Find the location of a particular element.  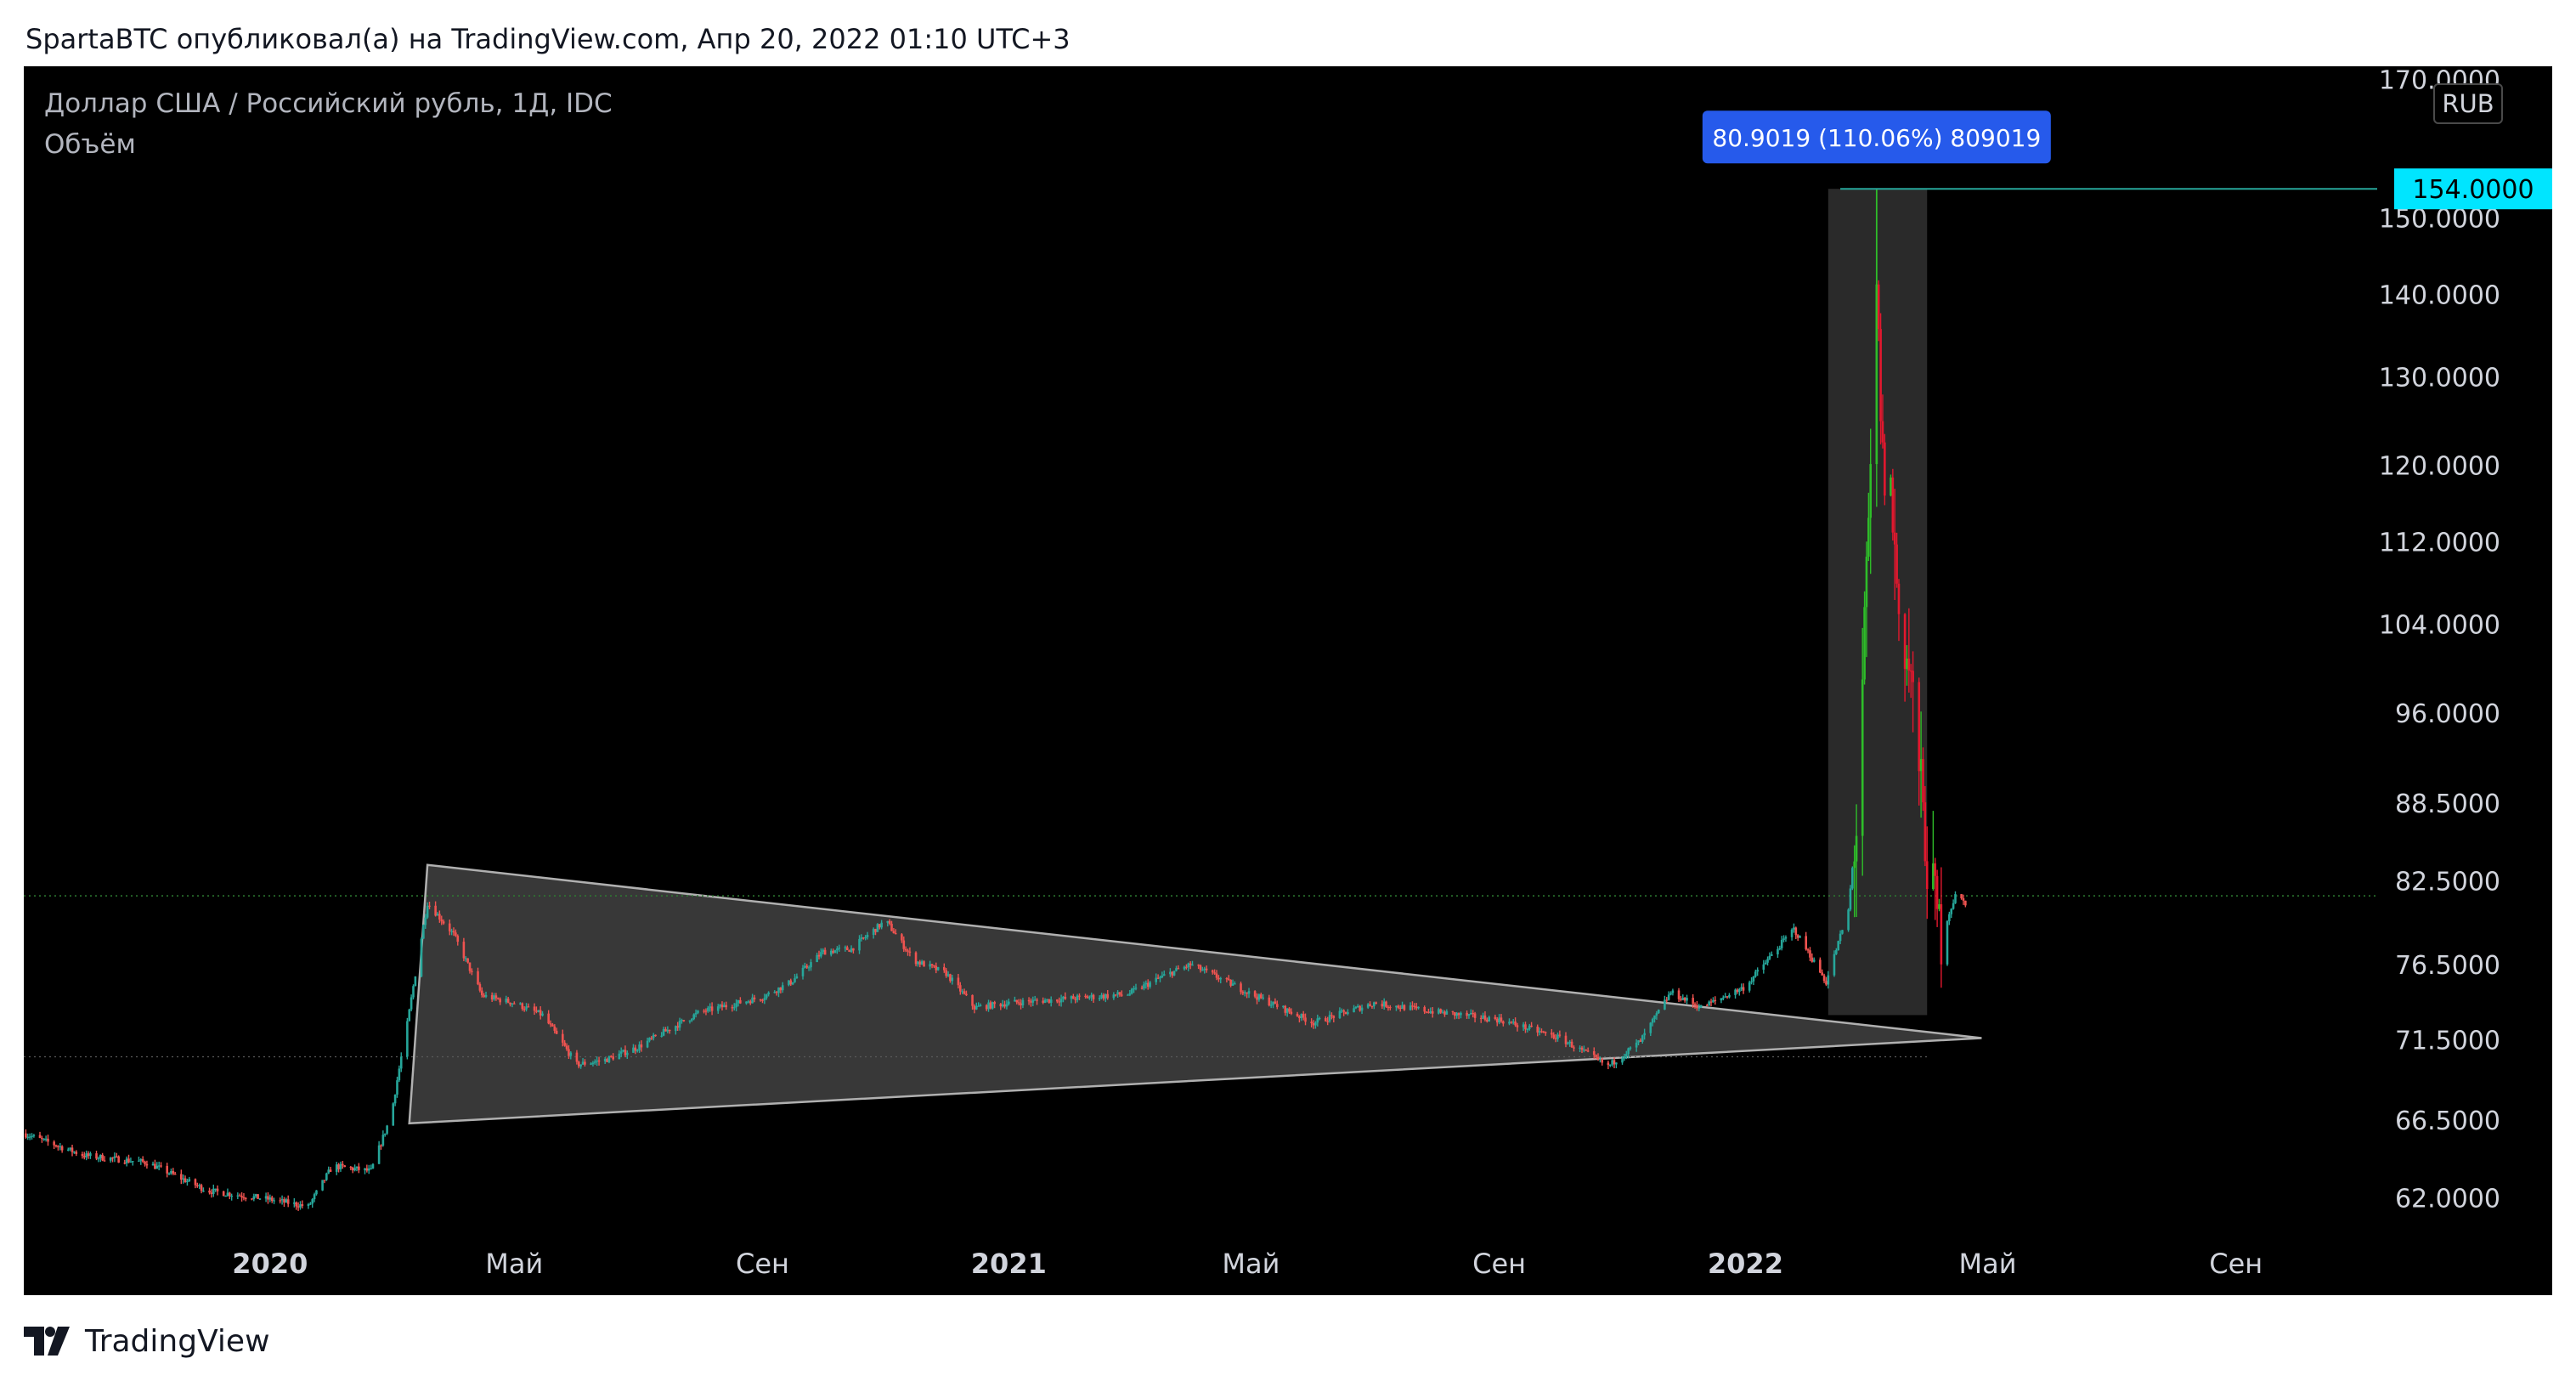

y-tick-label: 96.0000 is located at coordinates (2447, 714).